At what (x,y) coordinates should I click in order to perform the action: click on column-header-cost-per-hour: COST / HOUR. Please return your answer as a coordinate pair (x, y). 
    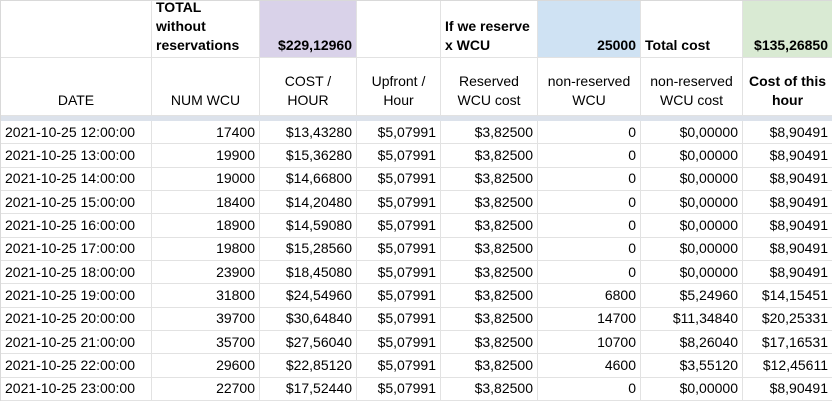
    Looking at the image, I should click on (308, 87).